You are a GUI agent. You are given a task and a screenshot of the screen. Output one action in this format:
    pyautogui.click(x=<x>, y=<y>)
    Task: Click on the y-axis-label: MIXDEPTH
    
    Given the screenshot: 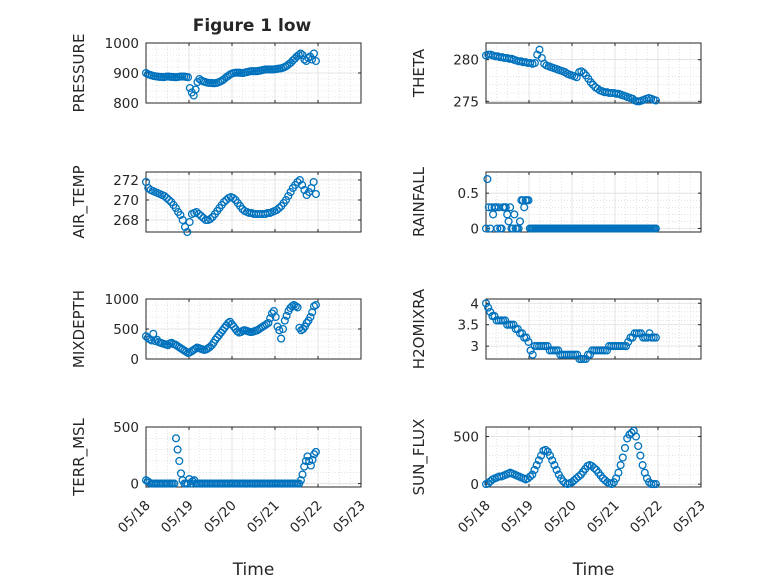 What is the action you would take?
    pyautogui.click(x=79, y=329)
    